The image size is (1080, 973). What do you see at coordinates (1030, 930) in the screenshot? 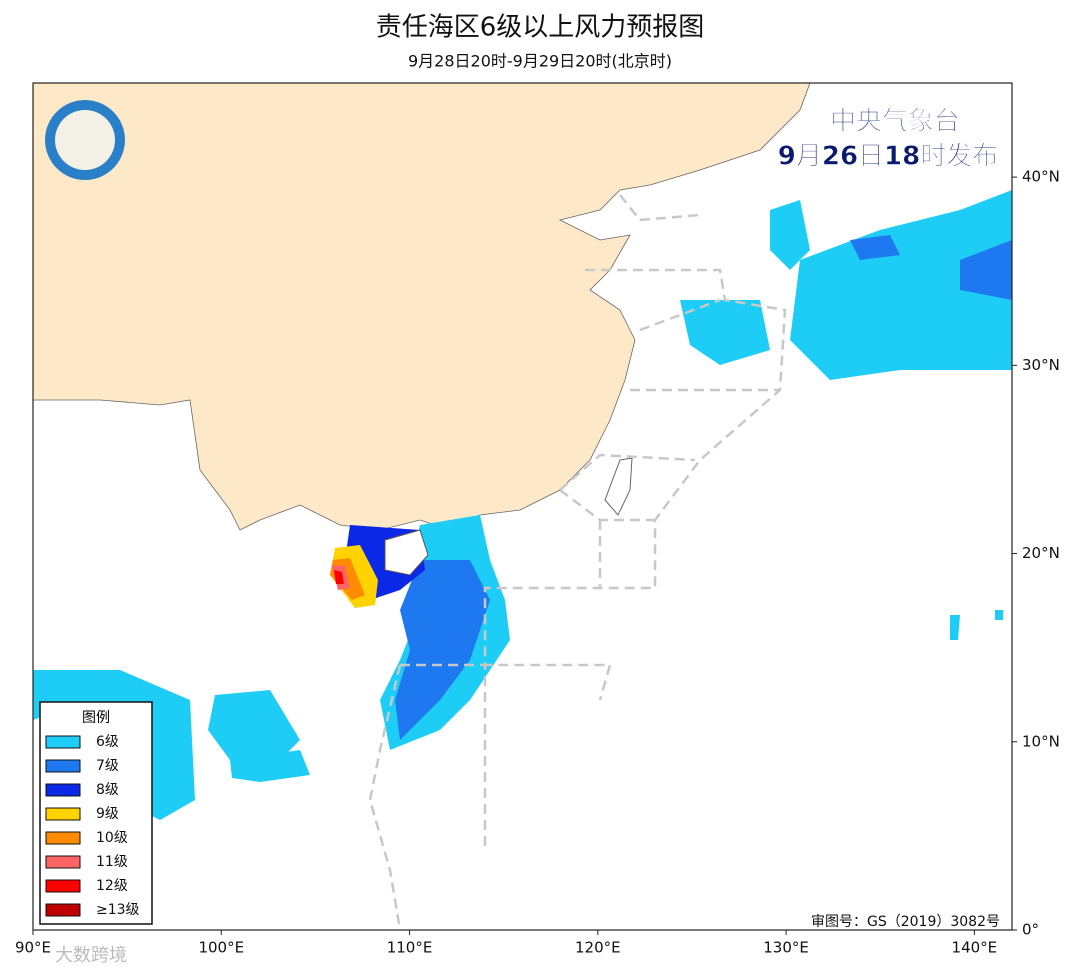
I see `y-tick-label: 0°` at bounding box center [1030, 930].